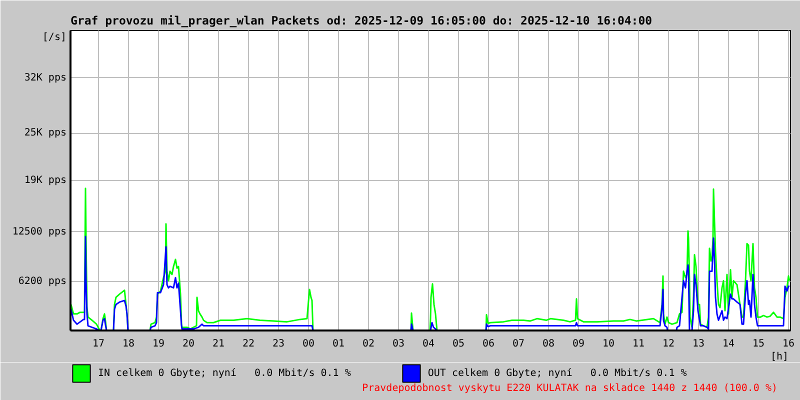 The height and width of the screenshot is (400, 800). What do you see at coordinates (758, 344) in the screenshot?
I see `x-tick-label: 15` at bounding box center [758, 344].